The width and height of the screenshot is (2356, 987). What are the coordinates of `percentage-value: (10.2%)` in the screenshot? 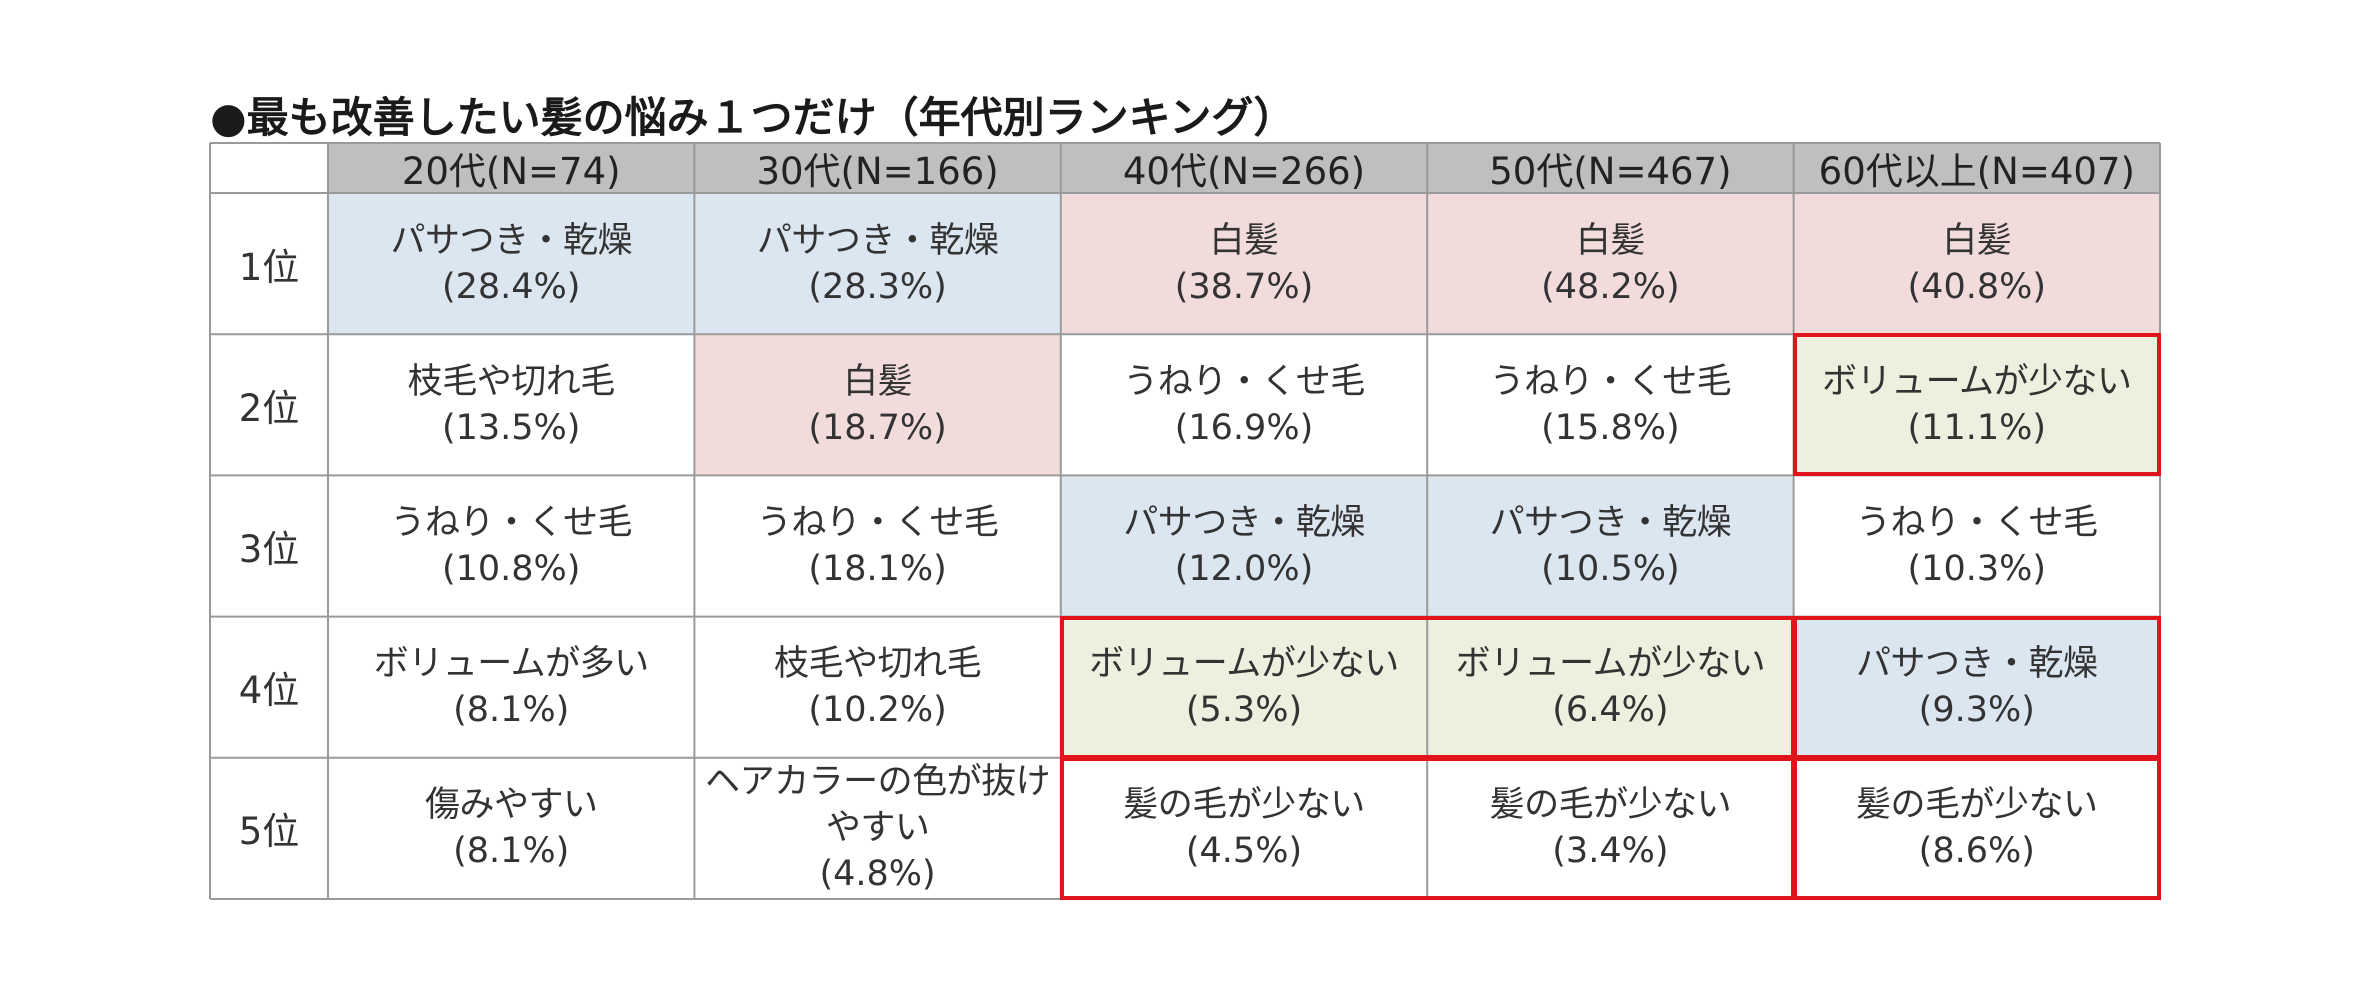 It's located at (877, 710).